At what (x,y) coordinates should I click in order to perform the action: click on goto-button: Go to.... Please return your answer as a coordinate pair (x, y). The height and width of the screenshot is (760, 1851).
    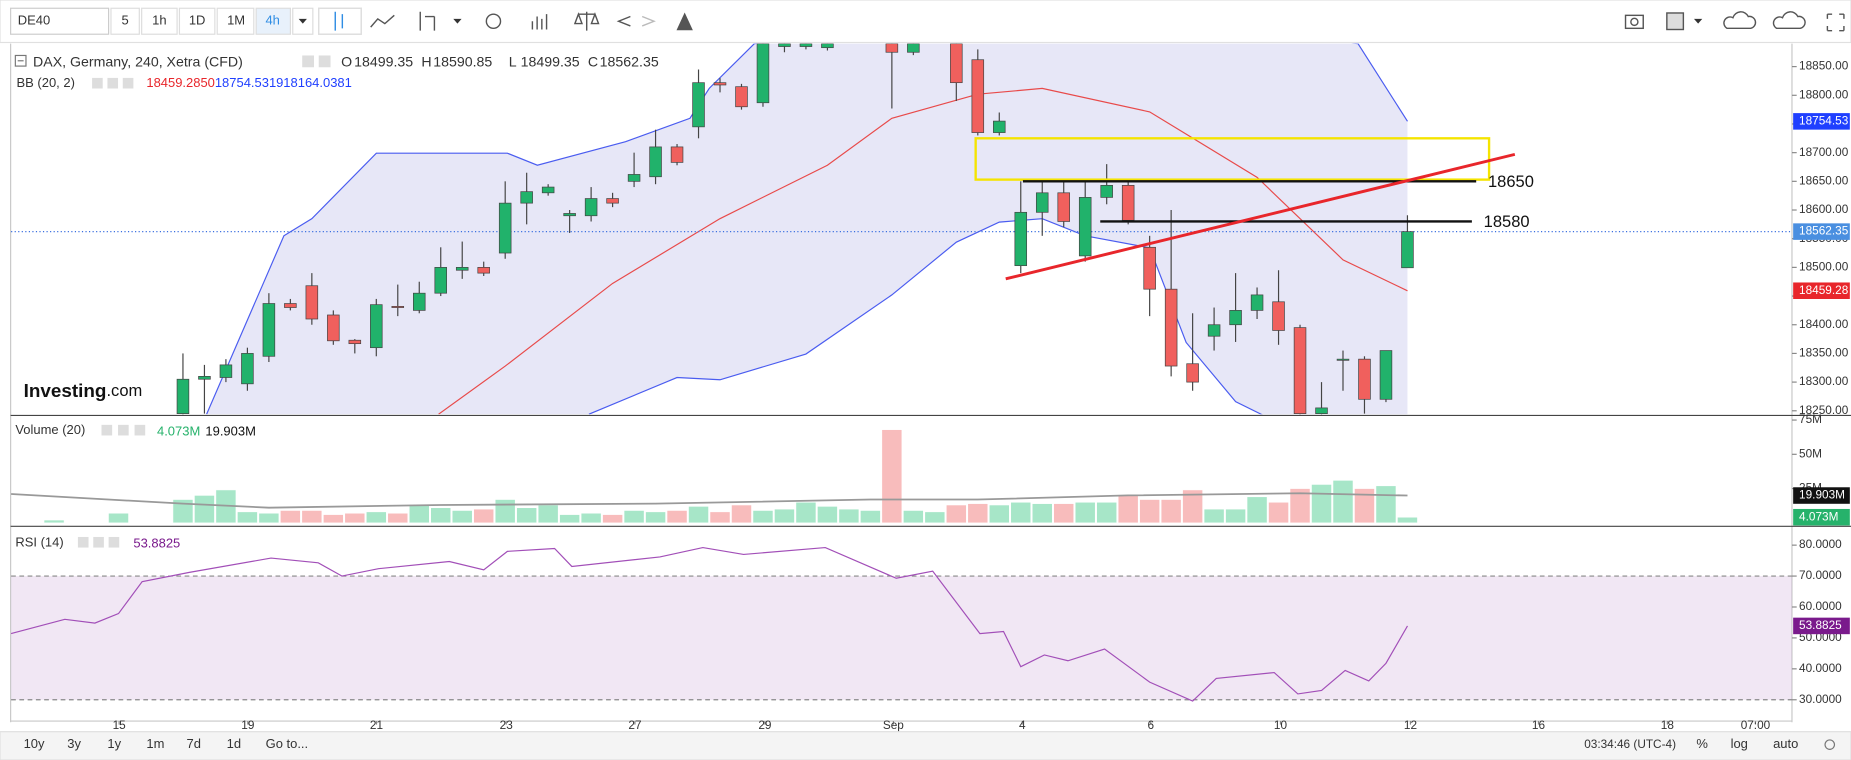
    Looking at the image, I should click on (287, 743).